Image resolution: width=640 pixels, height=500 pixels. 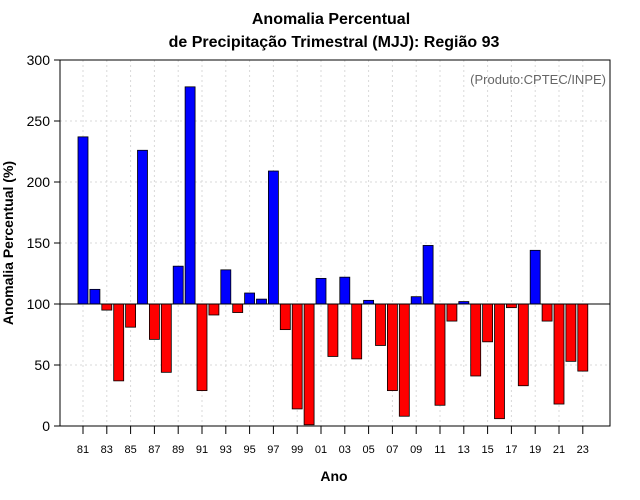 What do you see at coordinates (331, 19) in the screenshot?
I see `chart-title: Anomalia Percentual` at bounding box center [331, 19].